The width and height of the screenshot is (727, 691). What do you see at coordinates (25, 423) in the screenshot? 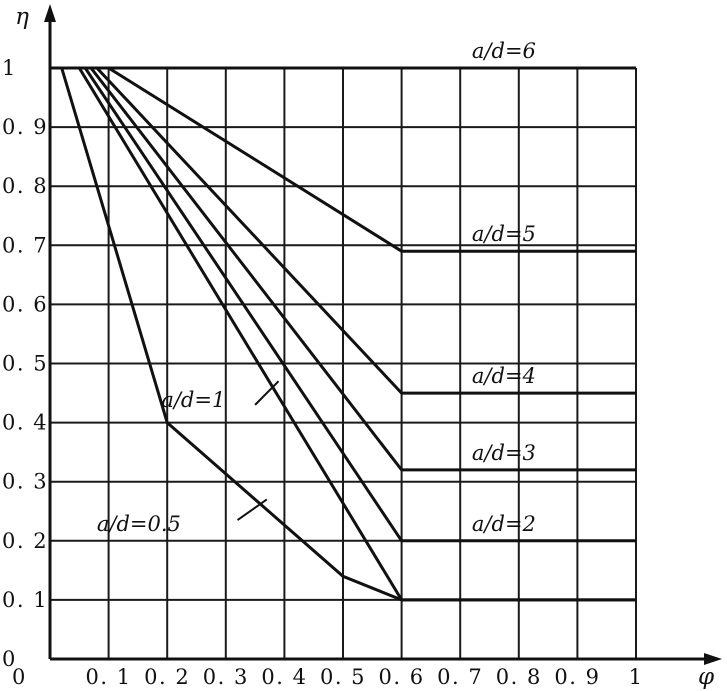
I see `y-tick-label: 0. 4` at bounding box center [25, 423].